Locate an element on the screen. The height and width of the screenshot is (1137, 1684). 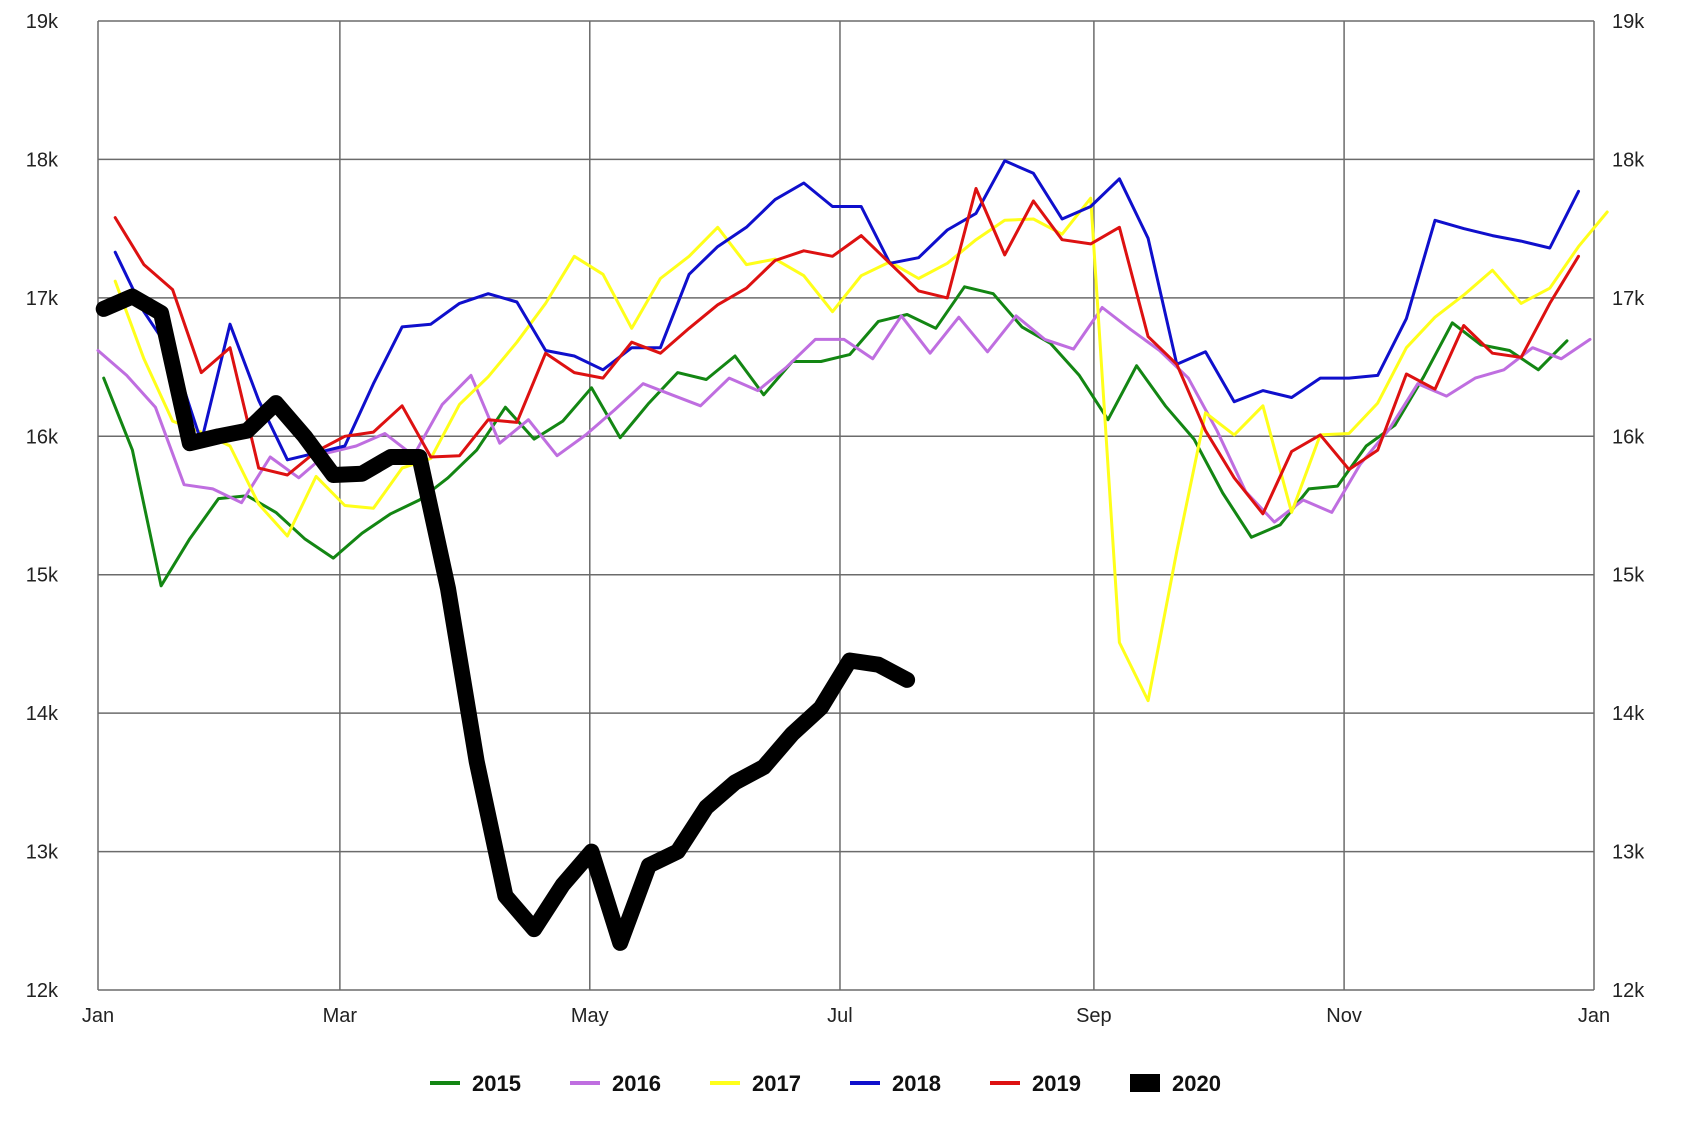
legend-item-2017: 2017 is located at coordinates (755, 1083).